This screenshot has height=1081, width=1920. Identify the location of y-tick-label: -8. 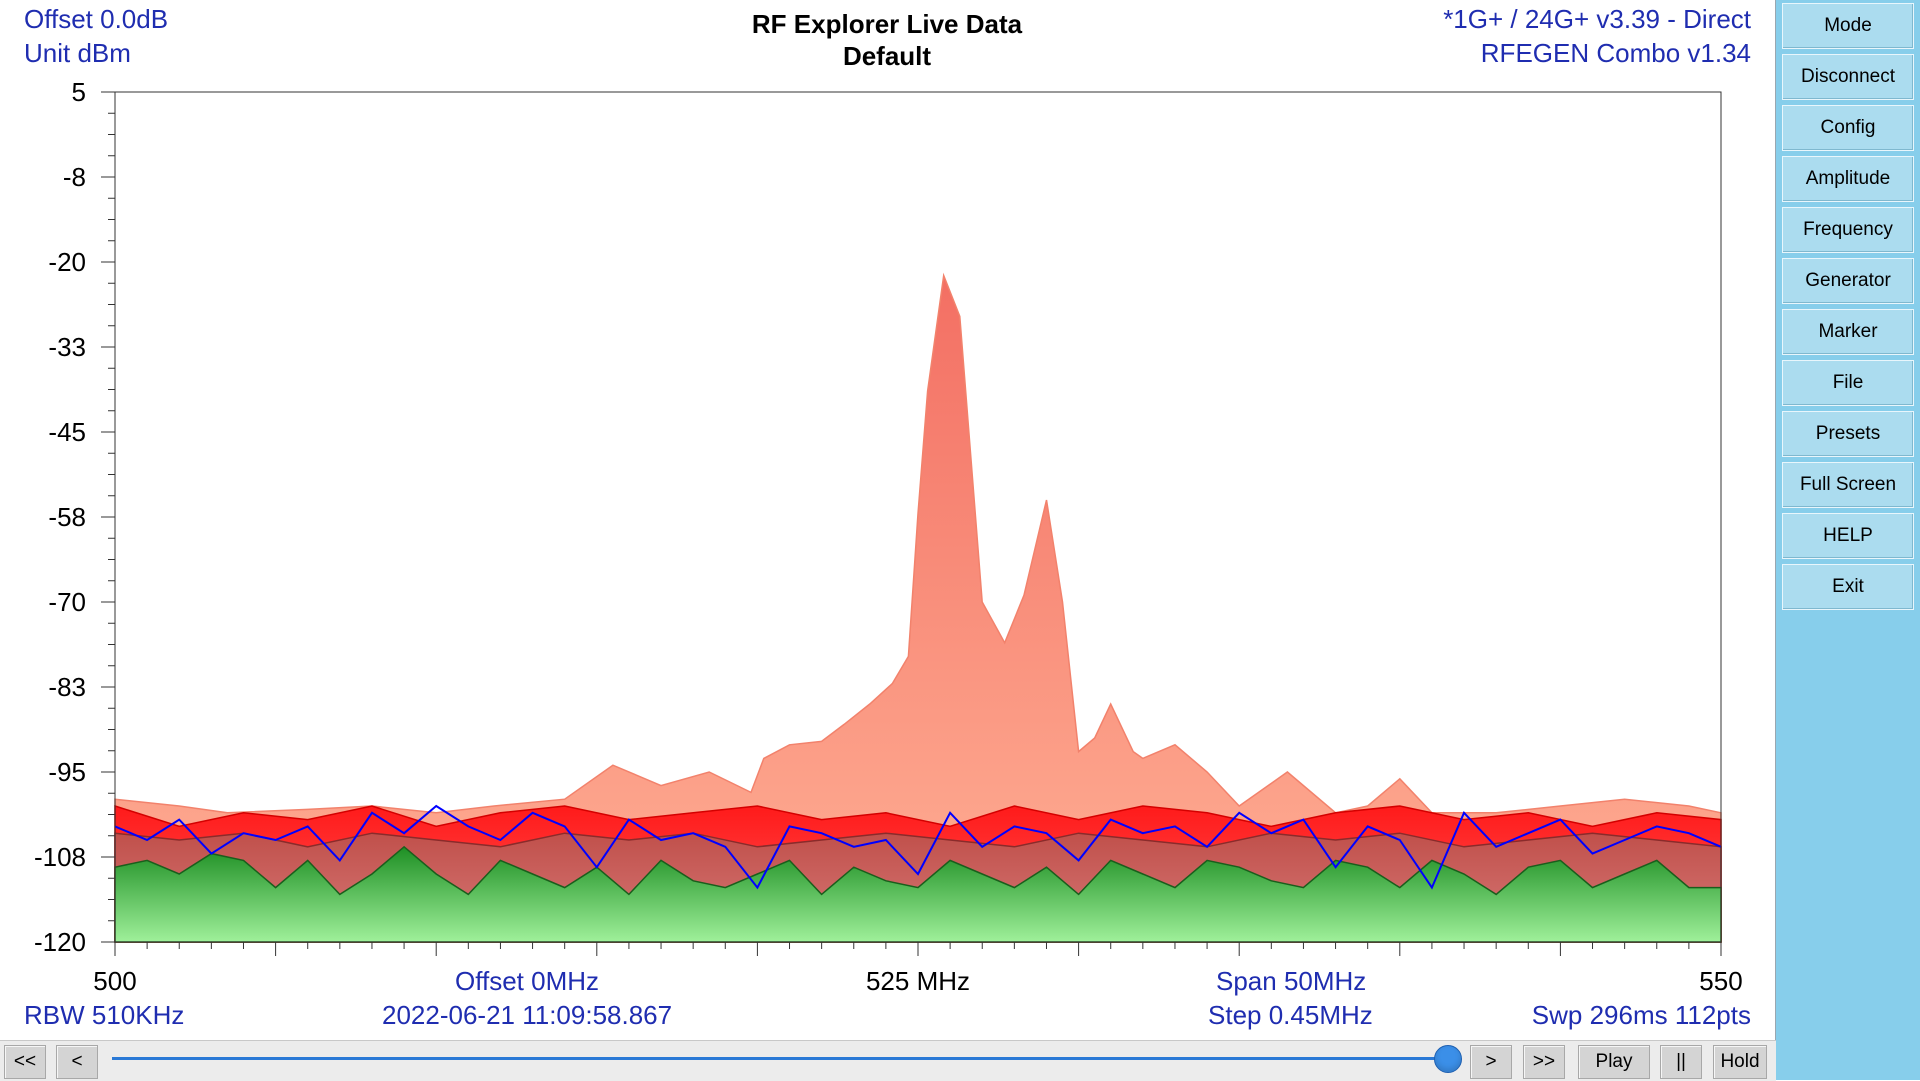
(74, 177).